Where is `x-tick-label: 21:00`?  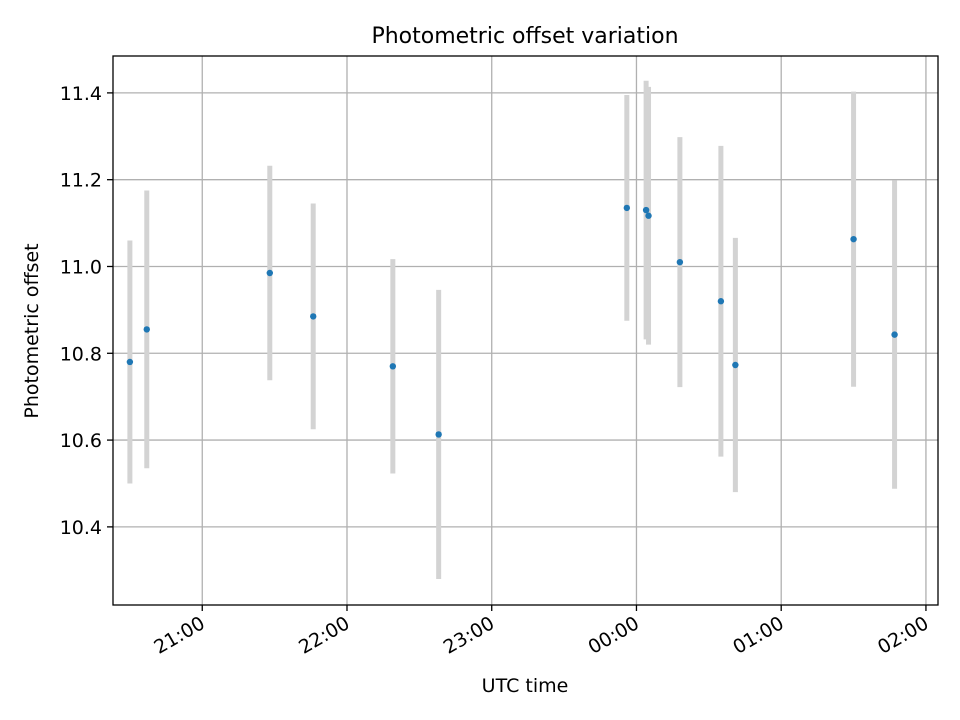
x-tick-label: 21:00 is located at coordinates (179, 635).